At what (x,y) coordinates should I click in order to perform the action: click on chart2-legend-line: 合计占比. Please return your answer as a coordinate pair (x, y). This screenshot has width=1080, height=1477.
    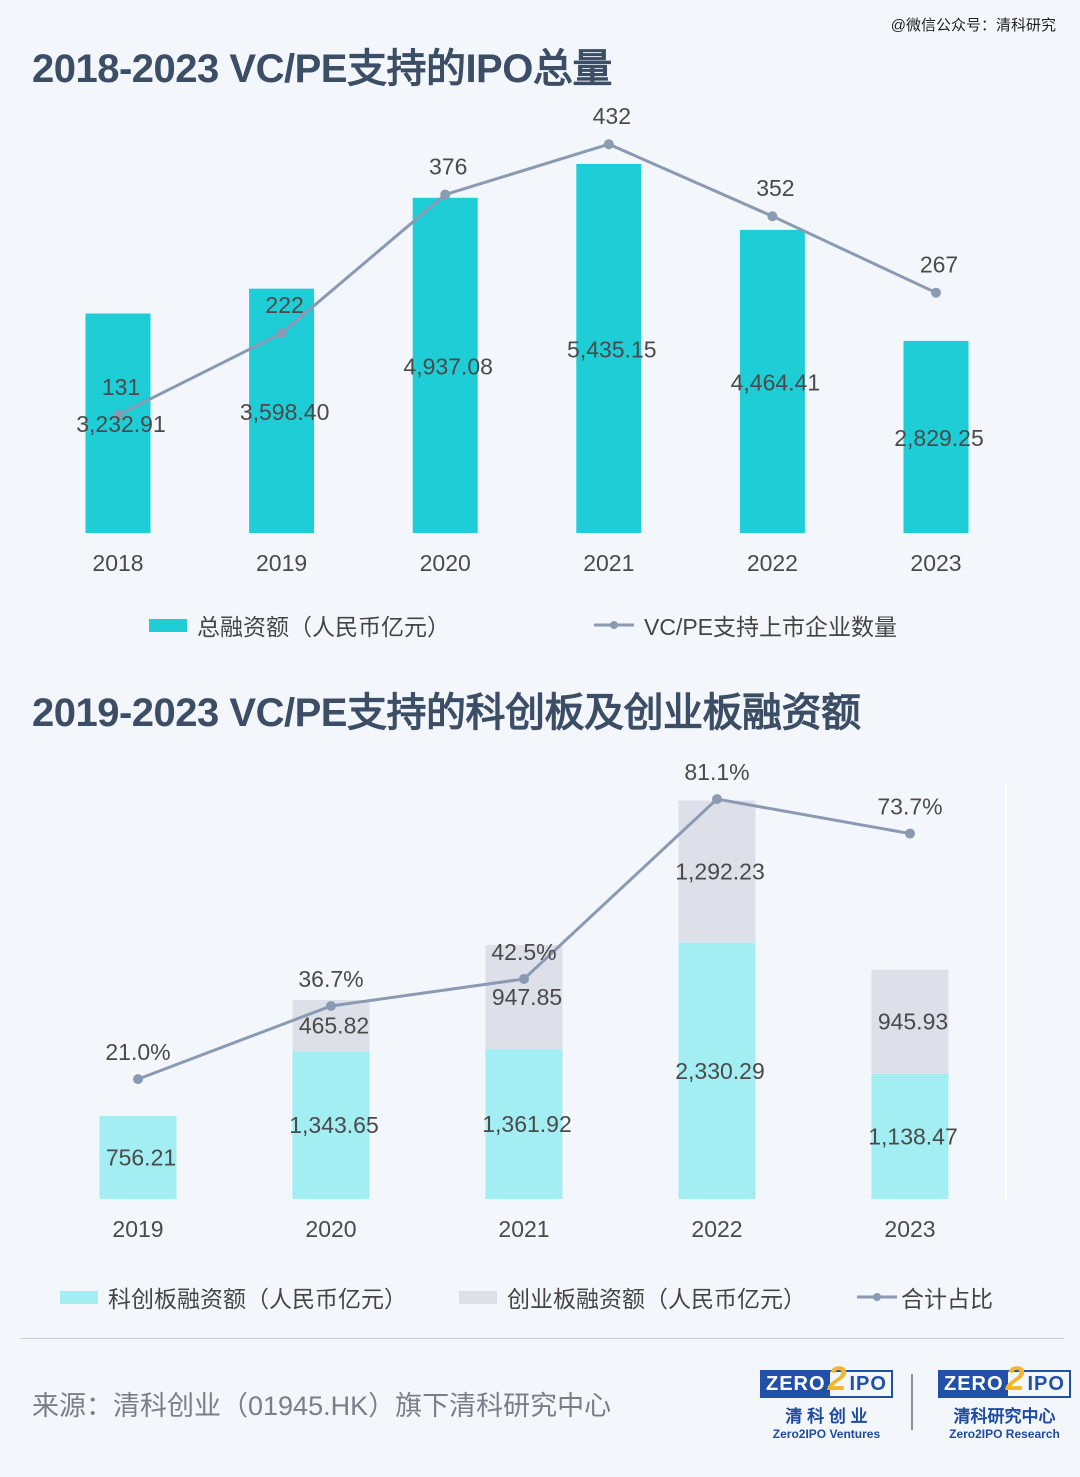
    Looking at the image, I should click on (925, 1297).